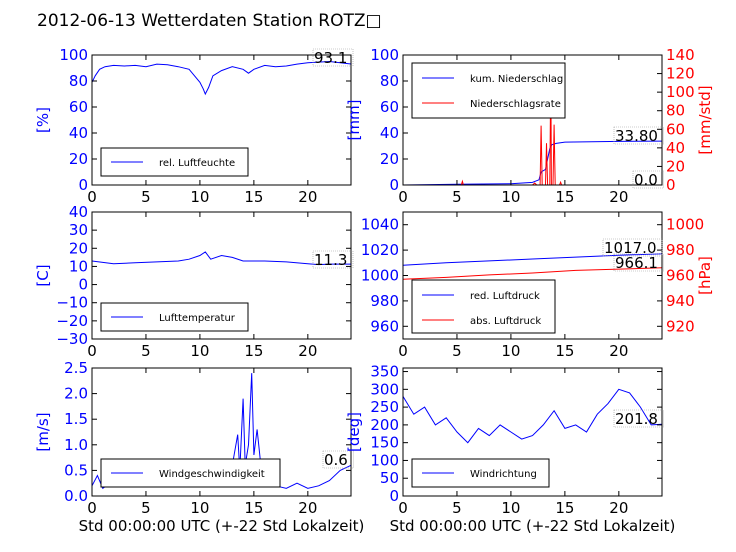 The image size is (736, 552). What do you see at coordinates (505, 321) in the screenshot?
I see `legend-label: abs. Luftdruck` at bounding box center [505, 321].